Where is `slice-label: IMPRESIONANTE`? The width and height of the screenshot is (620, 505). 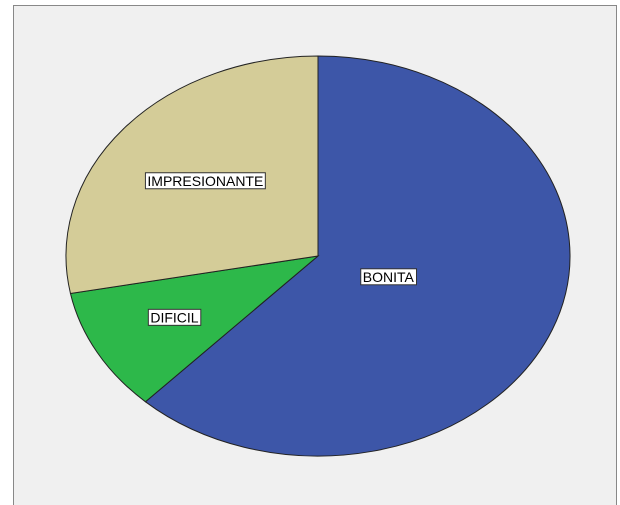 slice-label: IMPRESIONANTE is located at coordinates (205, 181).